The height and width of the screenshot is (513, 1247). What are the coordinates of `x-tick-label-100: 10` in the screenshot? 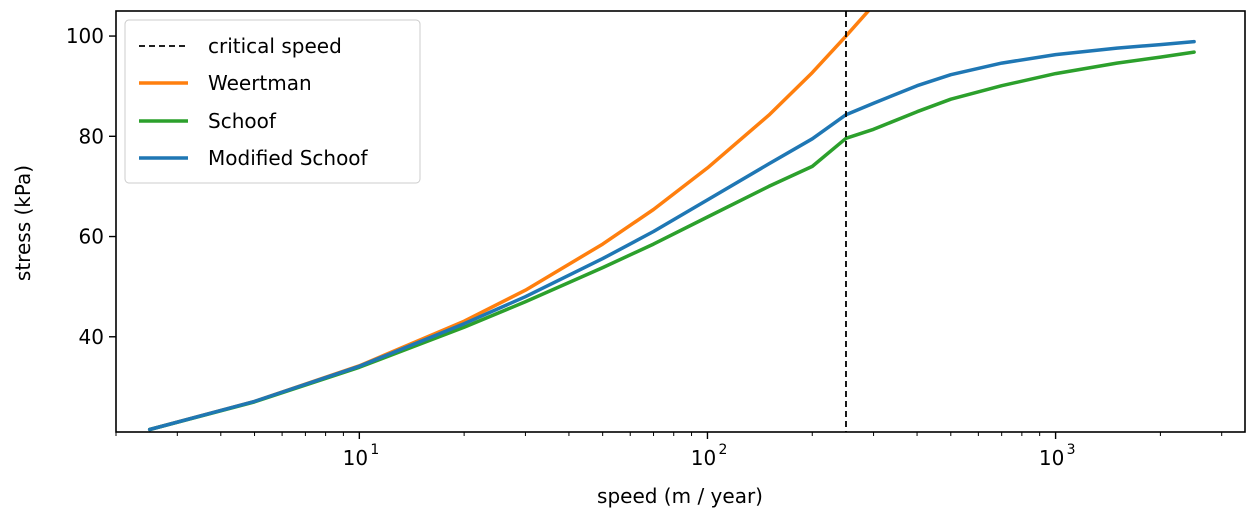 It's located at (703, 458).